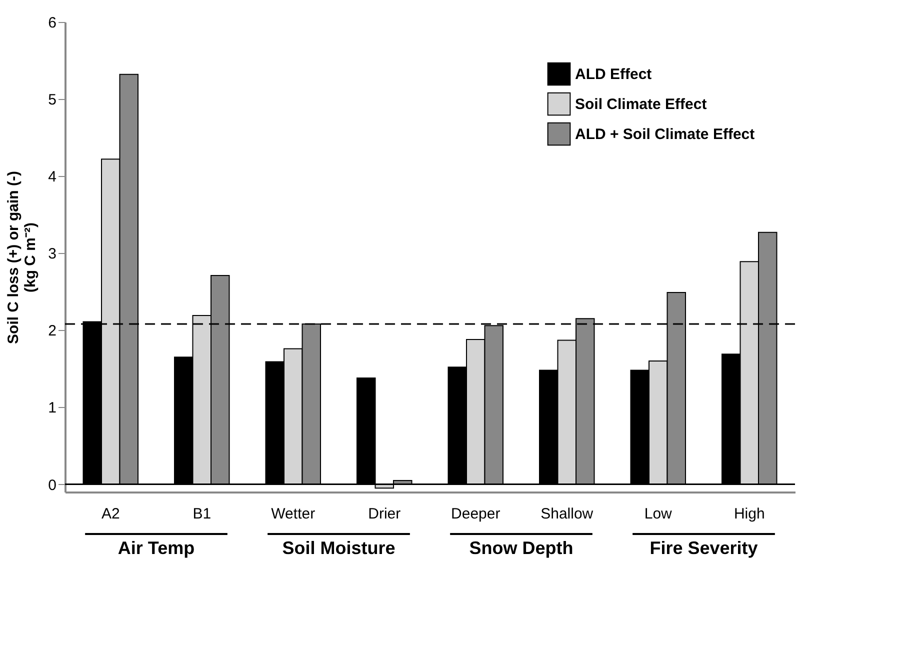 This screenshot has width=898, height=650. I want to click on x-tick-label: Drier, so click(384, 514).